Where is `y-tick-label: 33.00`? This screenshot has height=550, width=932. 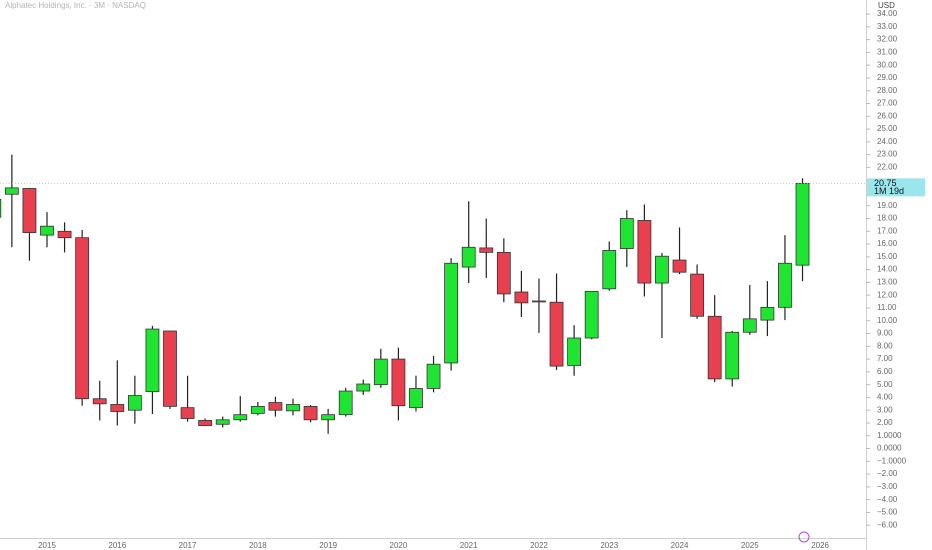 y-tick-label: 33.00 is located at coordinates (887, 26).